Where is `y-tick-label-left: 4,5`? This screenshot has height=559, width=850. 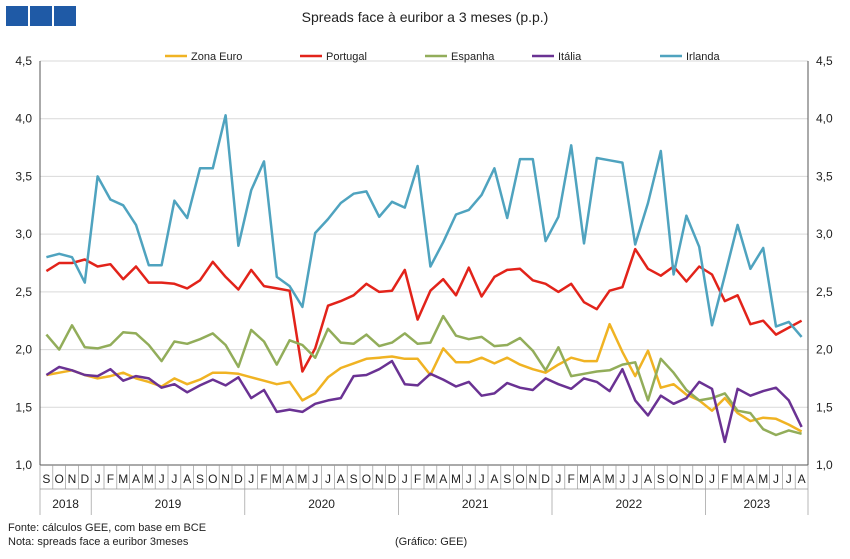 y-tick-label-left: 4,5 is located at coordinates (23, 61).